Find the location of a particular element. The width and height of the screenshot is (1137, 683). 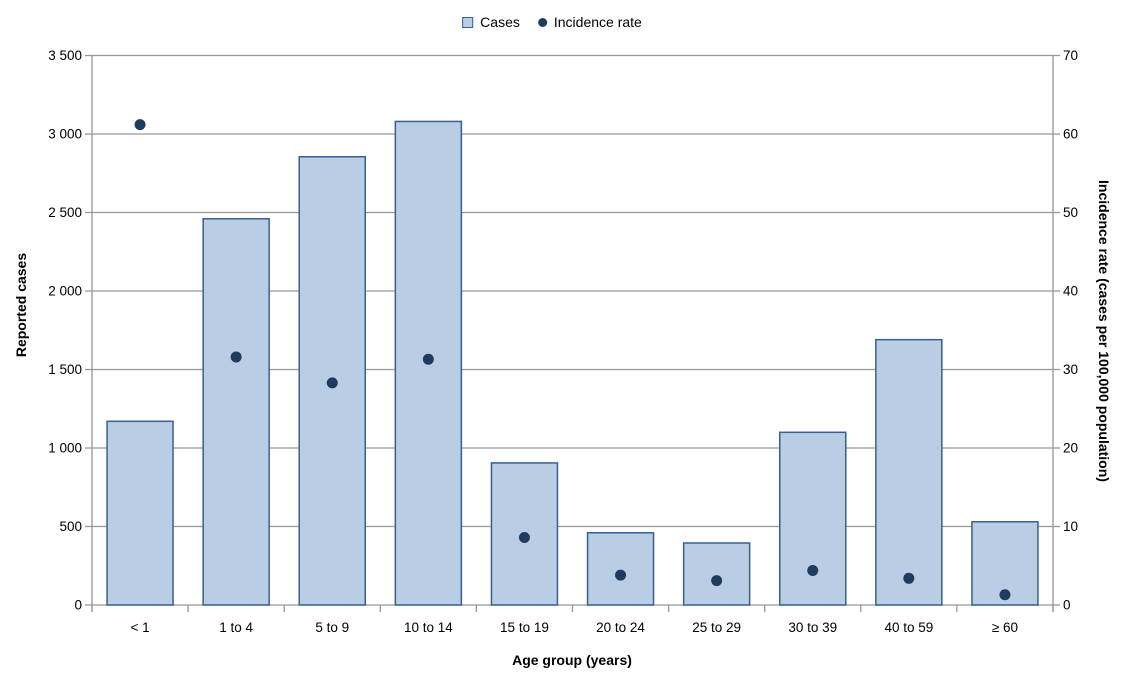

y-axis-tick-label-right: 30 is located at coordinates (1070, 369).